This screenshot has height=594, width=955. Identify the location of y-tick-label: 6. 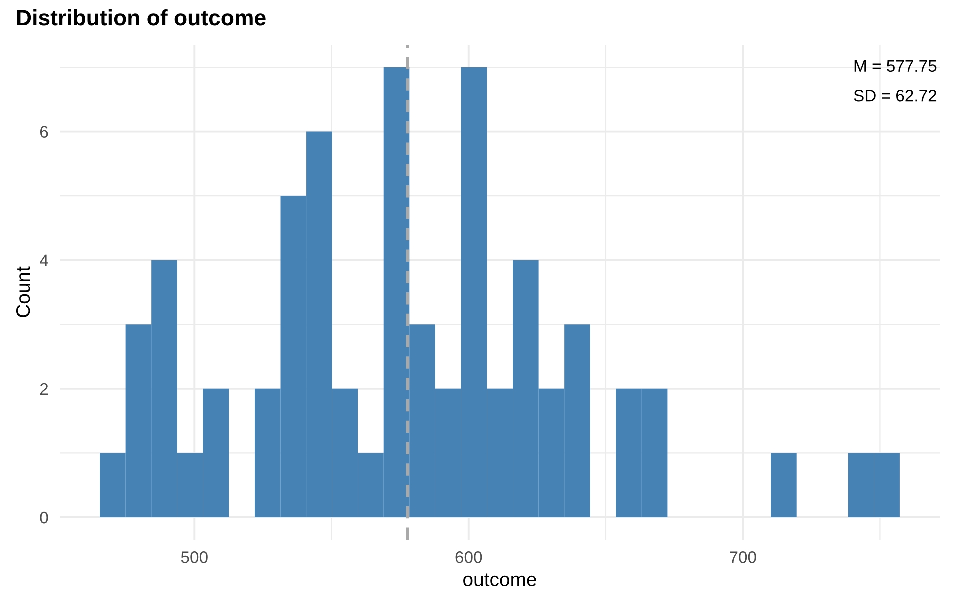
(44, 132).